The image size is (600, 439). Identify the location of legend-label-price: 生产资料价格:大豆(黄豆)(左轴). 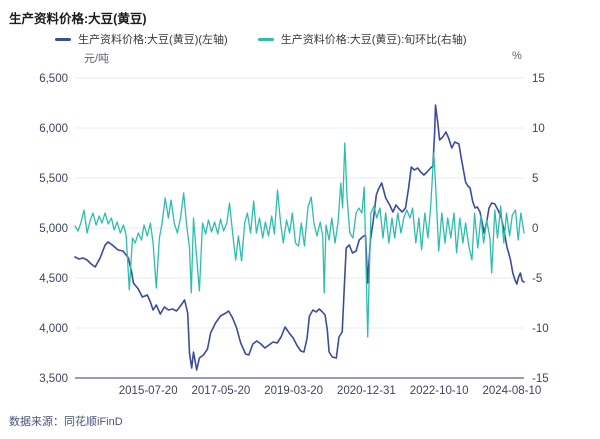
(153, 40).